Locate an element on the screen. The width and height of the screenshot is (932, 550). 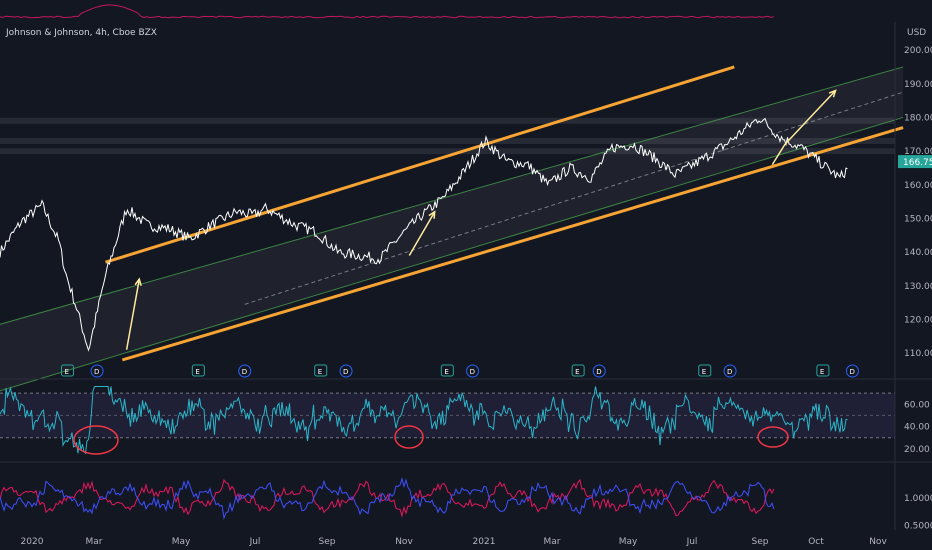
chart-title: Johnson & Johnson, 4h, Cboe BZX is located at coordinates (81, 33).